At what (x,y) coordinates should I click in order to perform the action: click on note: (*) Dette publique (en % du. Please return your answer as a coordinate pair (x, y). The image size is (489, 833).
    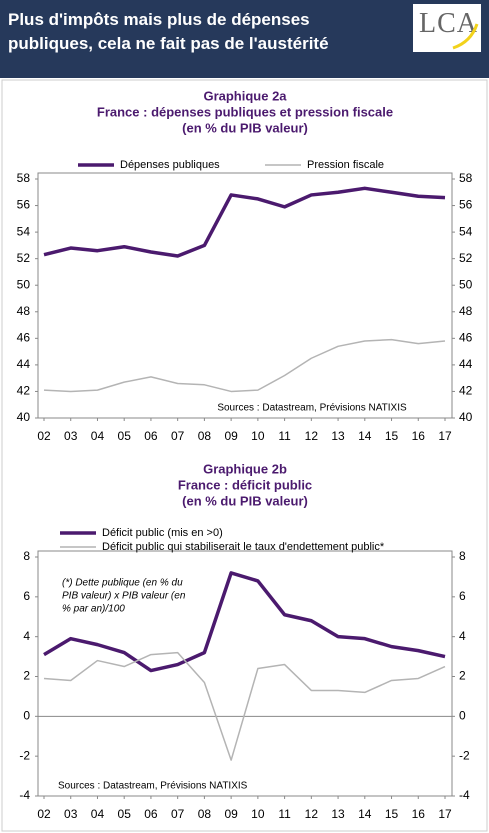
    Looking at the image, I should click on (122, 583).